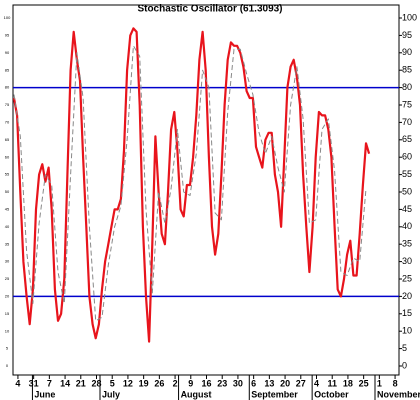 The image size is (420, 400). Describe the element at coordinates (407, 261) in the screenshot. I see `y-tick-label: 30` at that location.